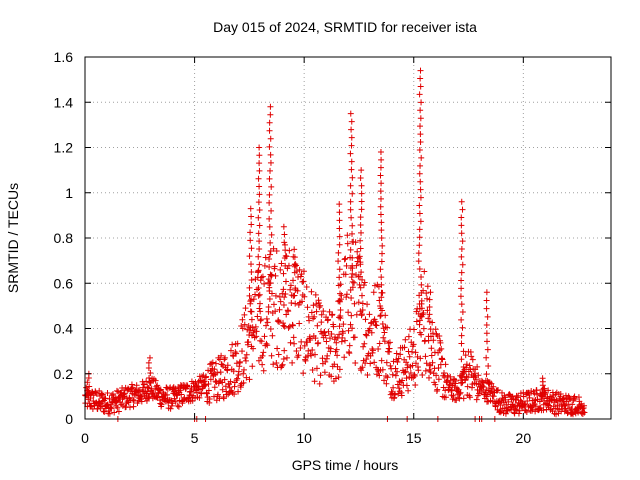 Image resolution: width=640 pixels, height=480 pixels. Describe the element at coordinates (64, 238) in the screenshot. I see `y-tick-label: 0.8` at that location.